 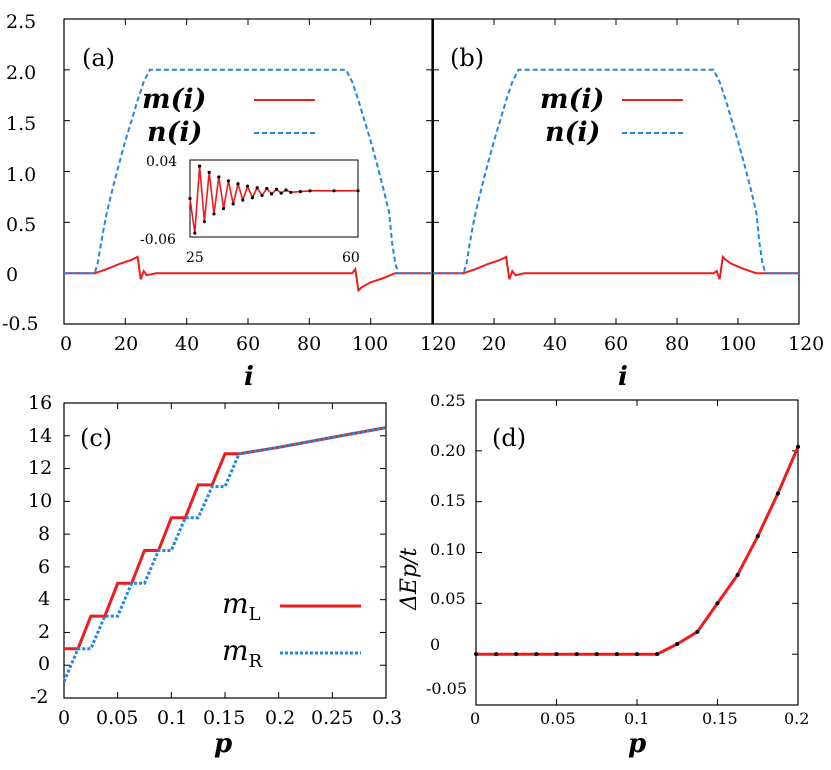 I want to click on panel-a-xtick: 20, so click(x=126, y=344).